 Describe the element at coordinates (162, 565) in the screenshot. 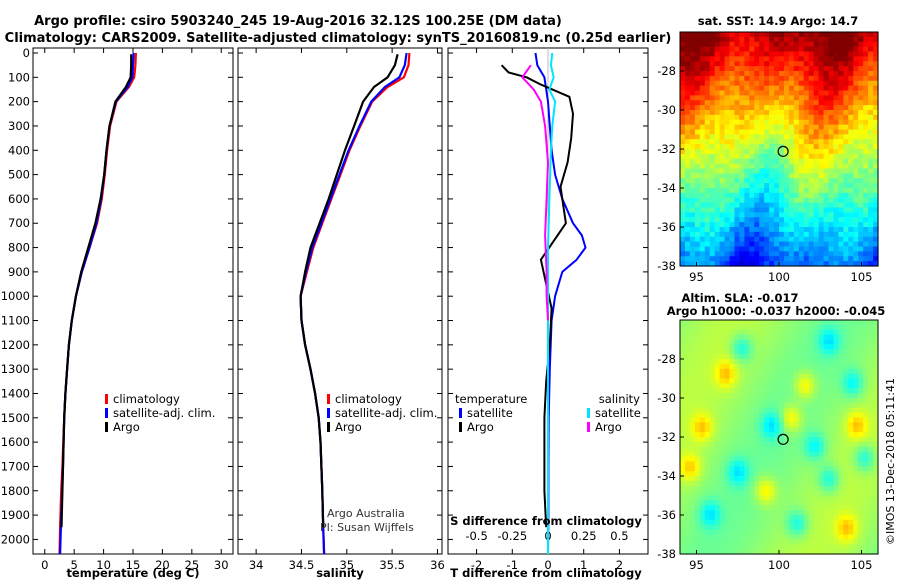

I see `x-tick-label: 20` at that location.